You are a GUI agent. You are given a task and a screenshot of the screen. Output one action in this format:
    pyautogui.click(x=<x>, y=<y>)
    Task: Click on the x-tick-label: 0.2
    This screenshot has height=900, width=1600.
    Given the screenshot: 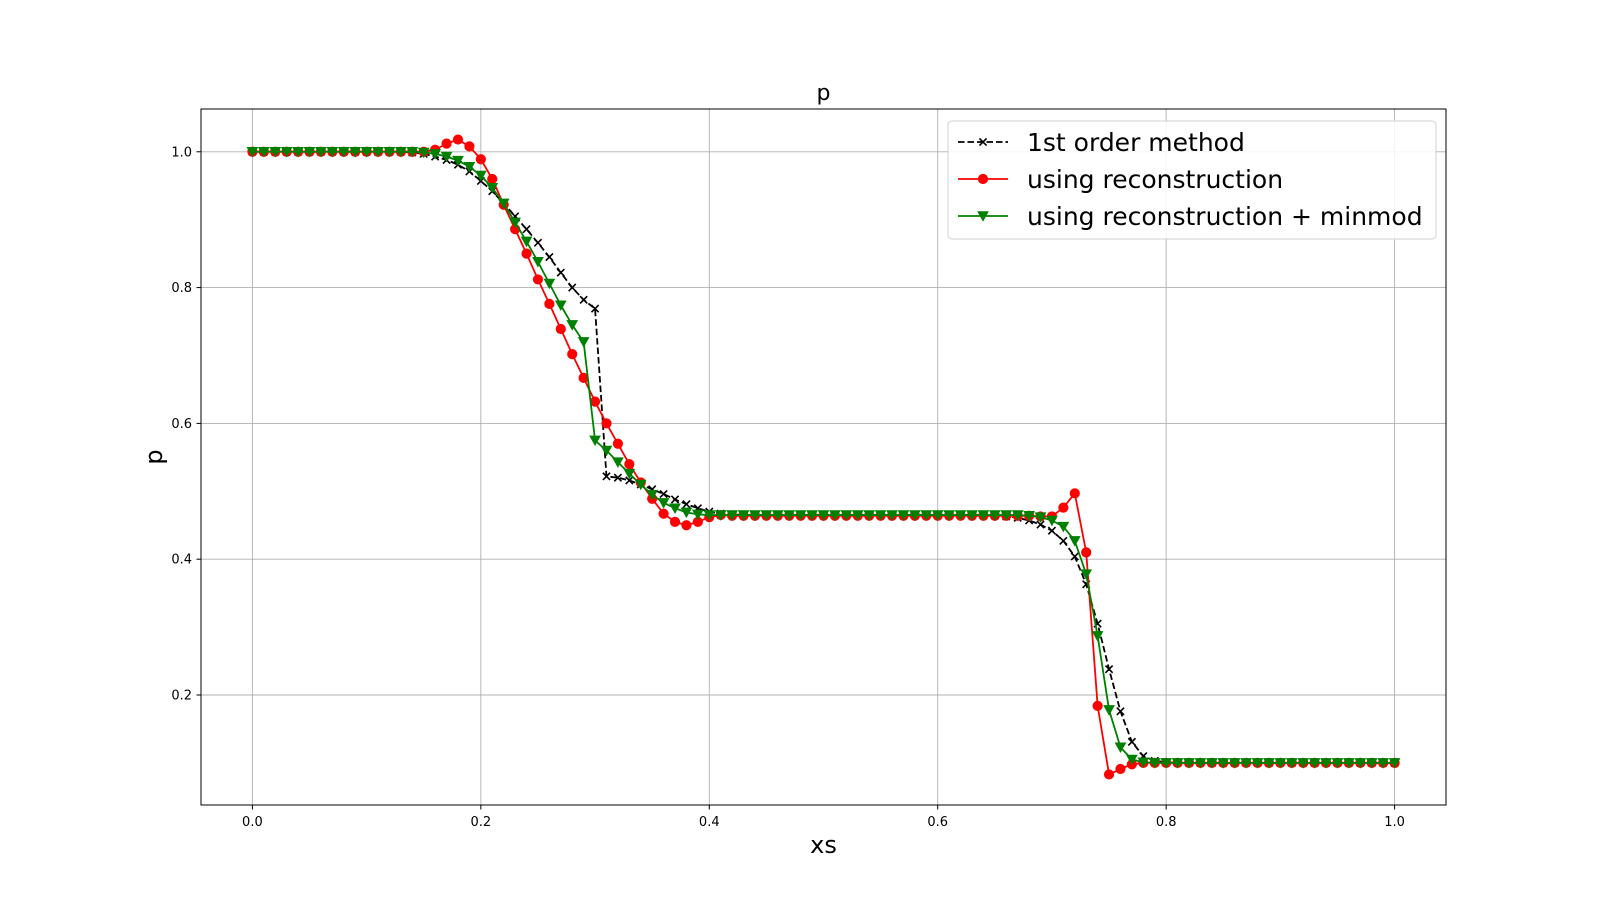 What is the action you would take?
    pyautogui.click(x=480, y=822)
    